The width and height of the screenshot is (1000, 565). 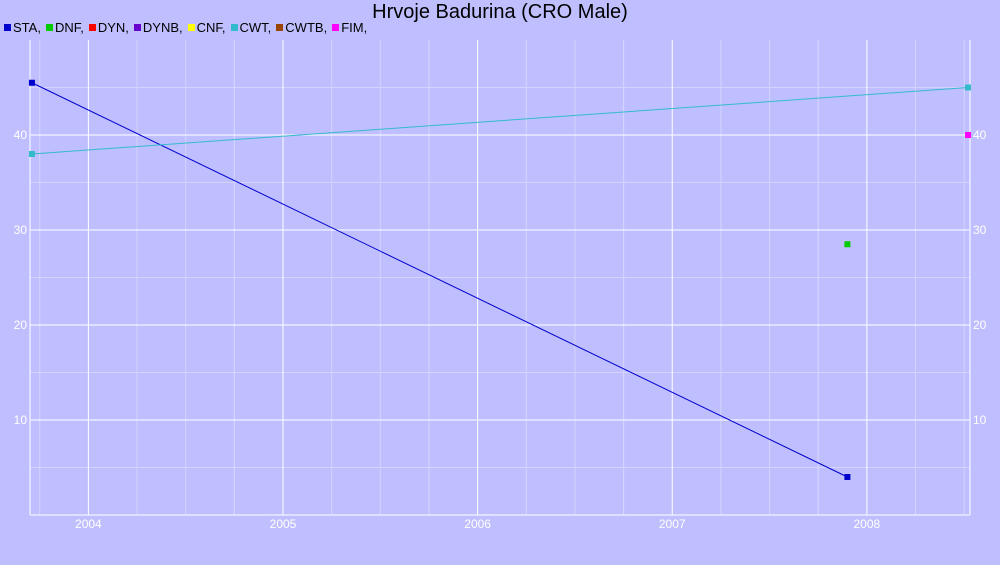 I want to click on legend-item-cwt: CWT,, so click(x=251, y=27).